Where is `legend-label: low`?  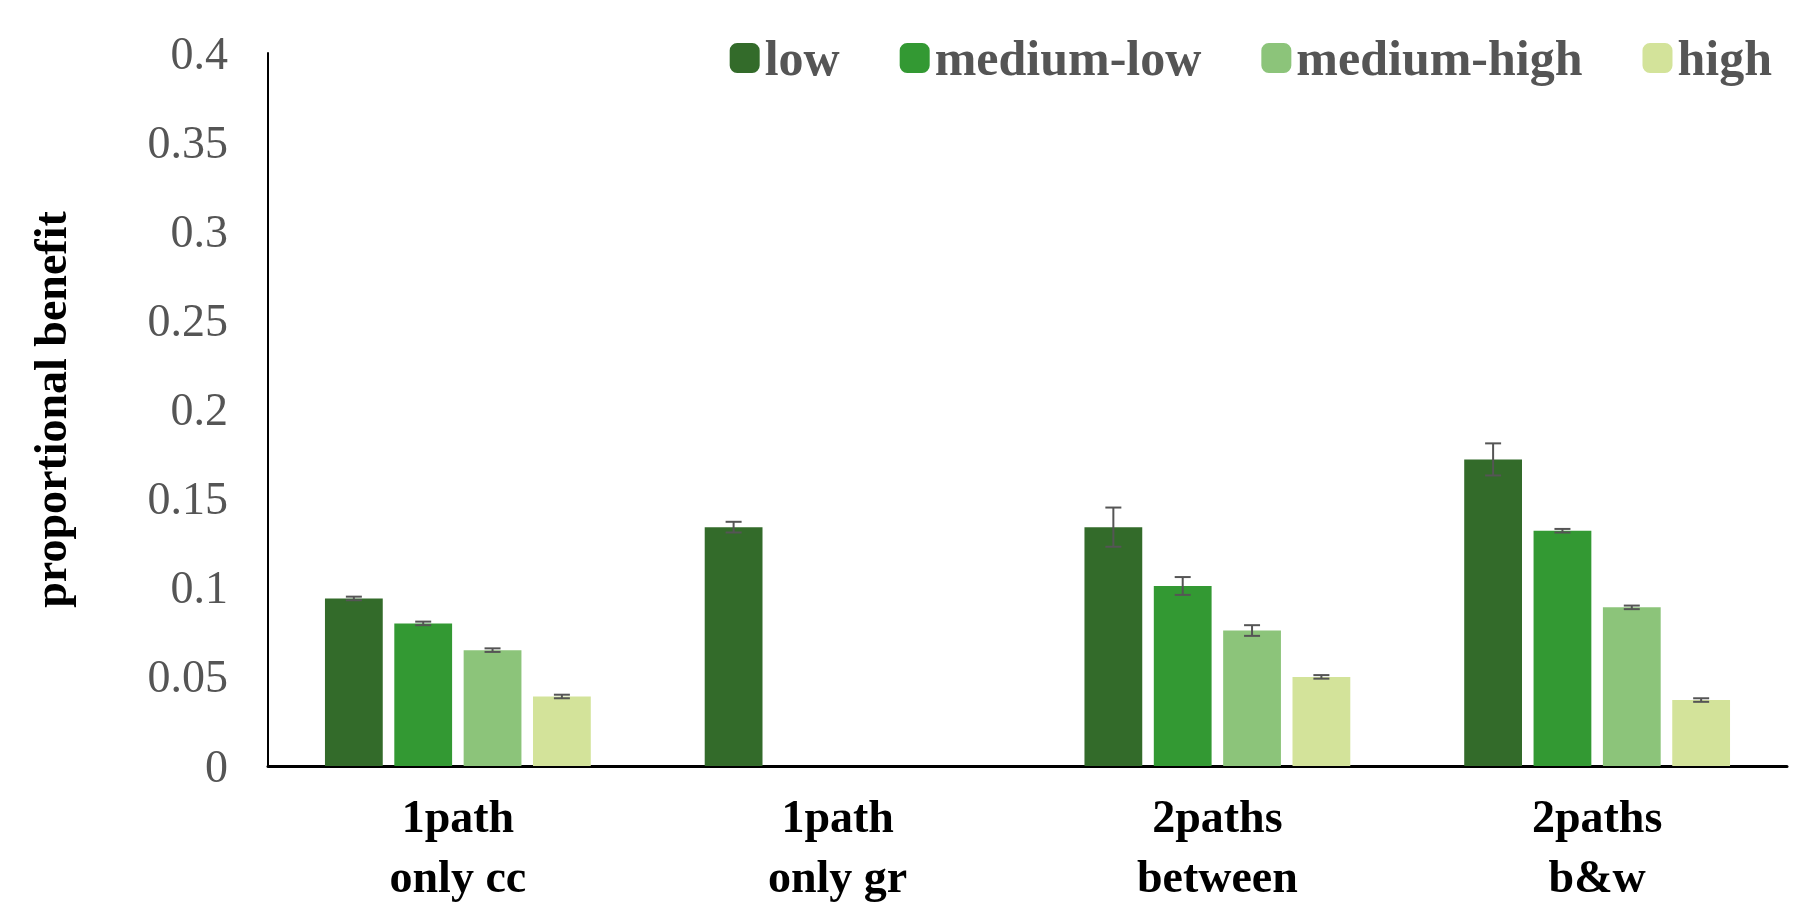
legend-label: low is located at coordinates (802, 58).